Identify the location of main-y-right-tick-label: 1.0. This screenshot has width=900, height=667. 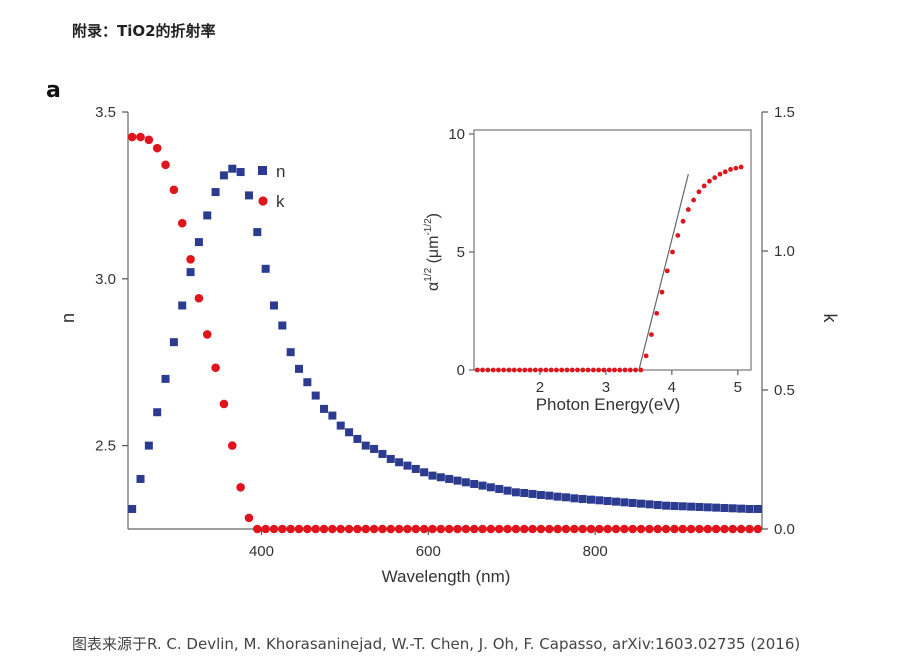
(784, 251).